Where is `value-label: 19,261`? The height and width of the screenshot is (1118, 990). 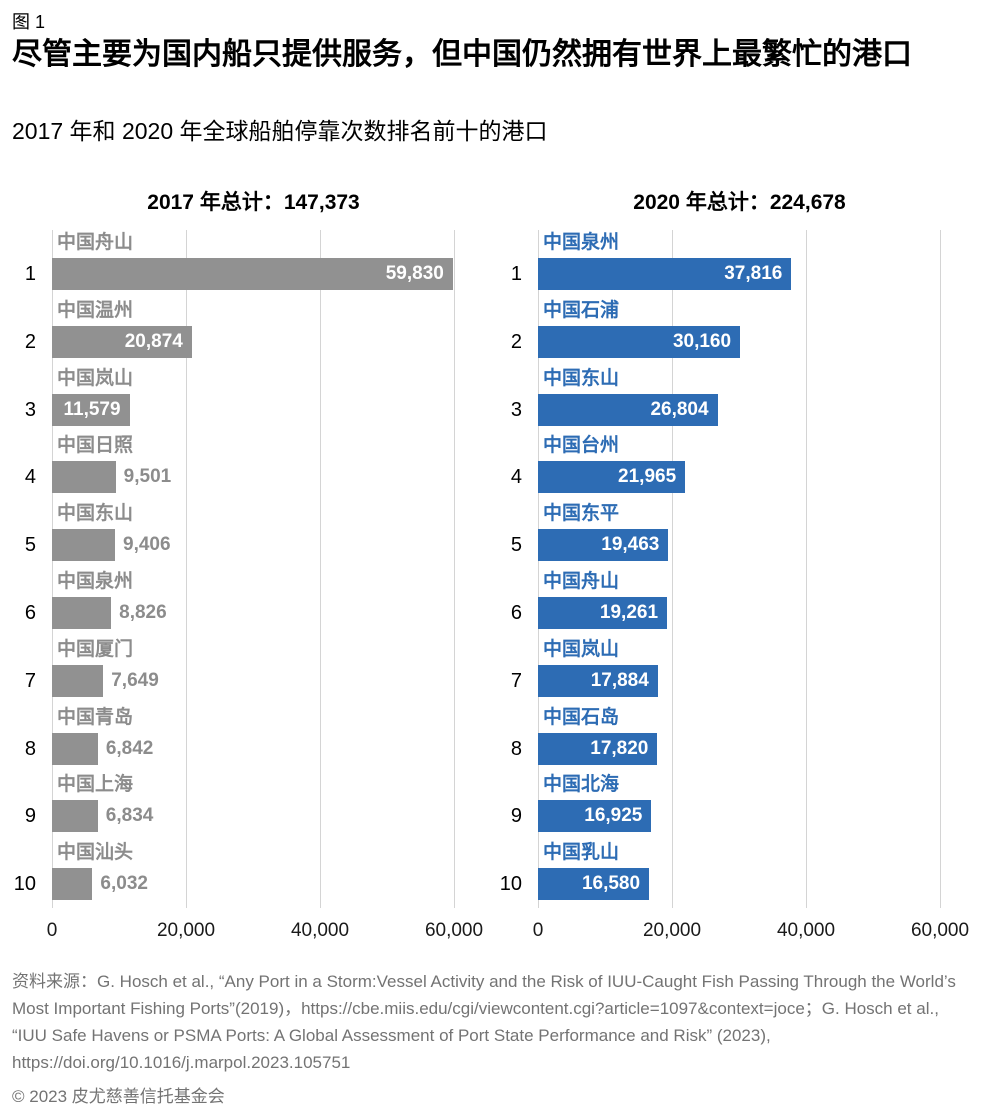 value-label: 19,261 is located at coordinates (629, 612).